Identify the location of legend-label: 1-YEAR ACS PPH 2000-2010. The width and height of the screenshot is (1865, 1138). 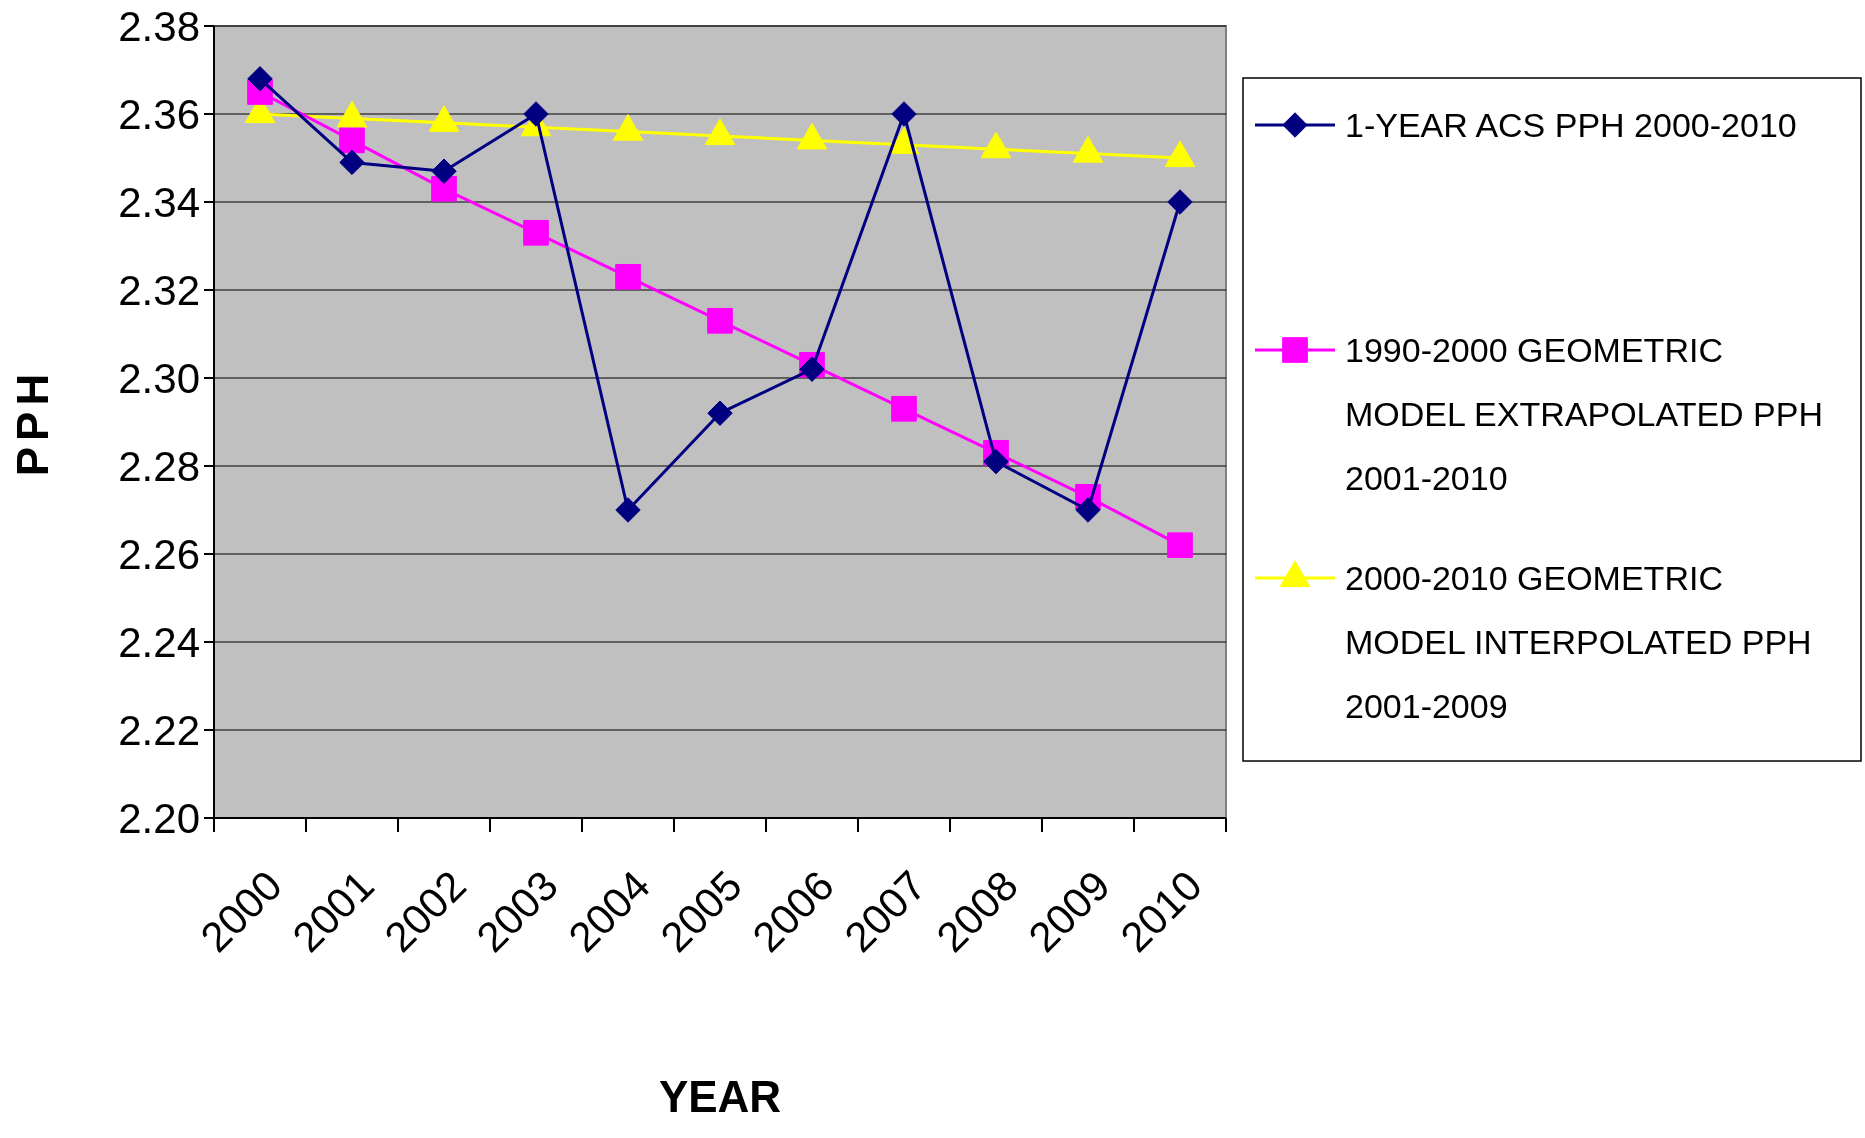
(1571, 124).